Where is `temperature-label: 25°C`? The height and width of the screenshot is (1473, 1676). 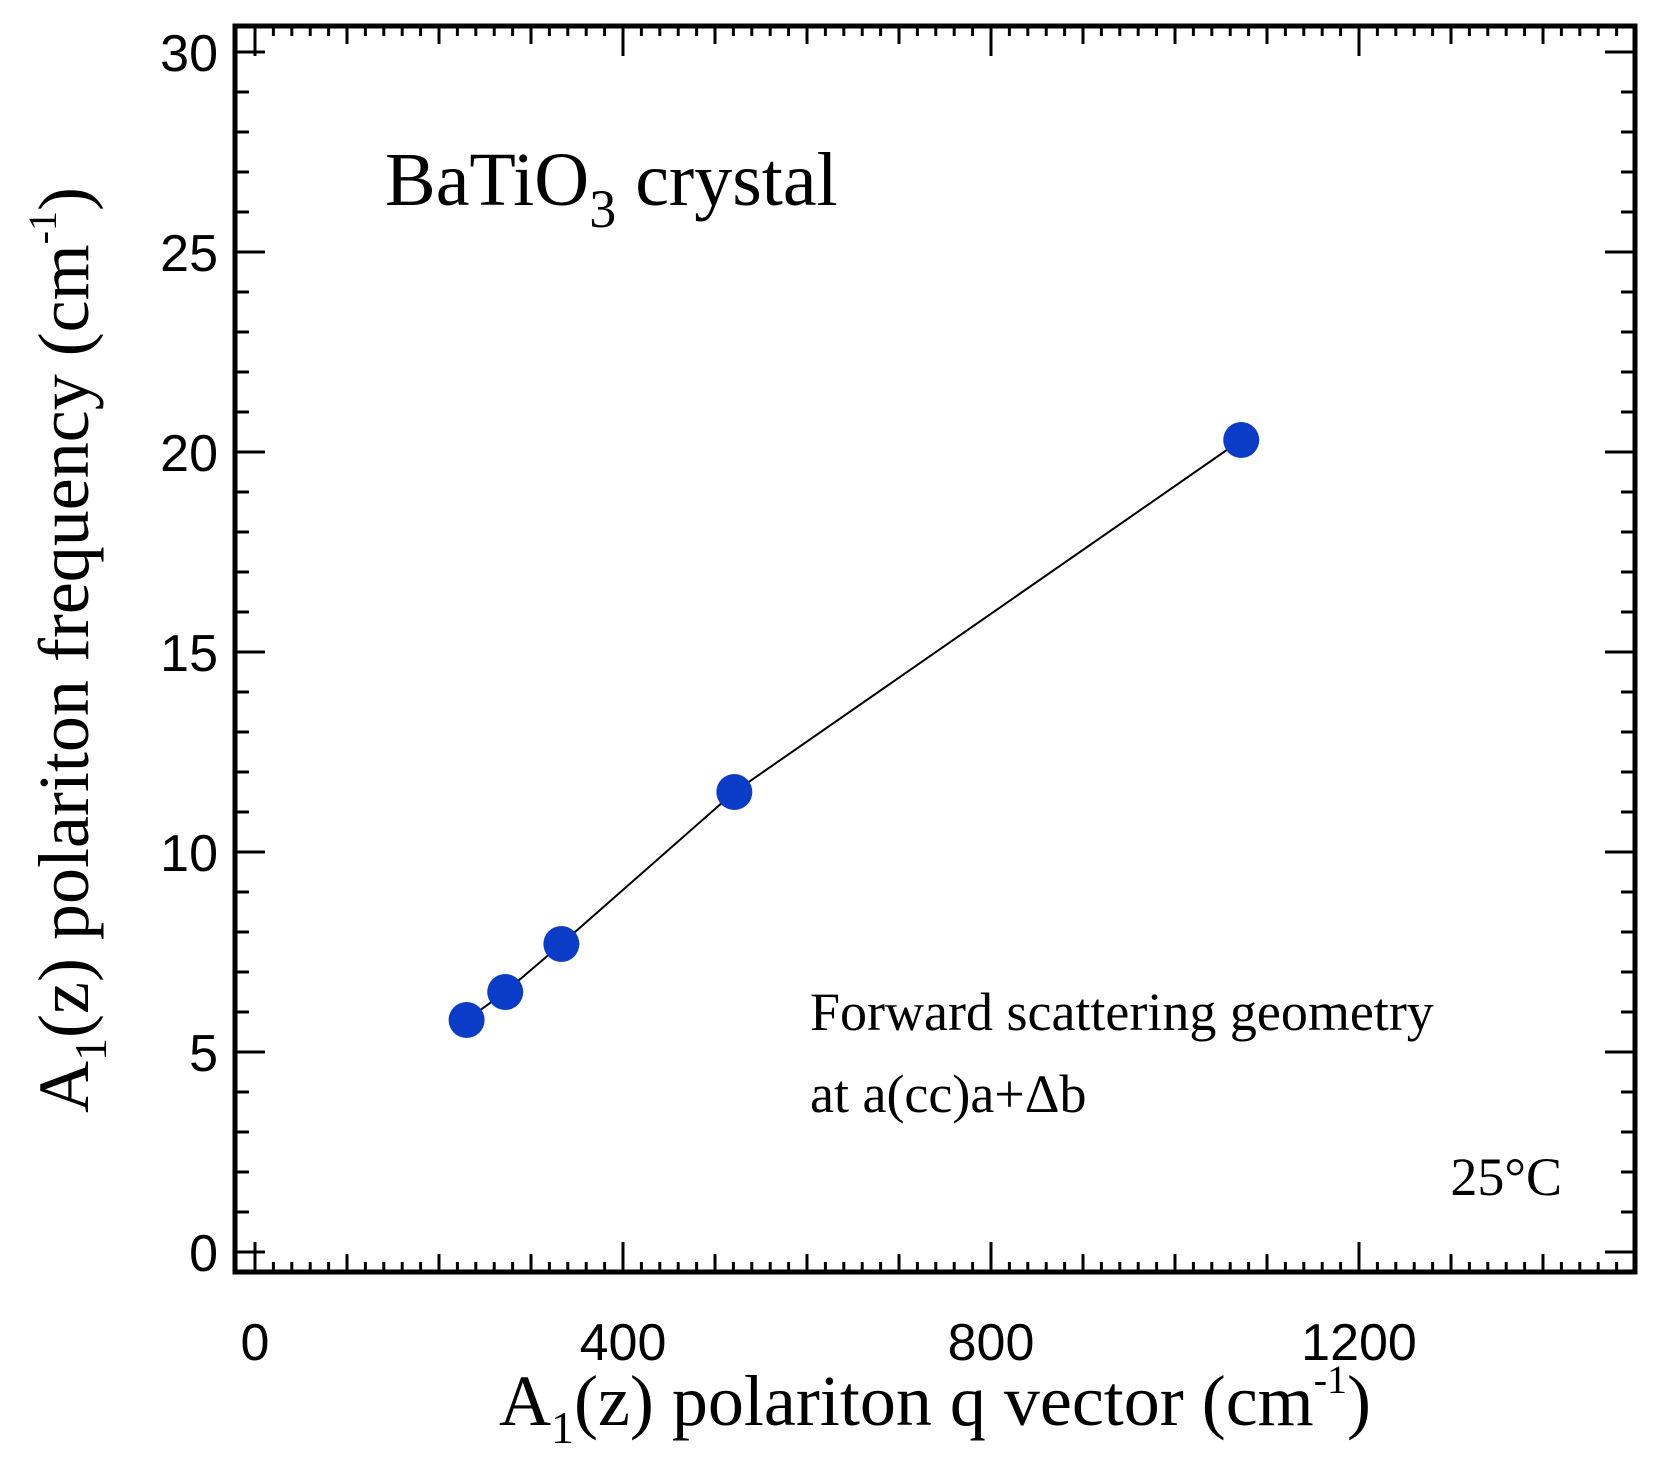 temperature-label: 25°C is located at coordinates (1506, 1177).